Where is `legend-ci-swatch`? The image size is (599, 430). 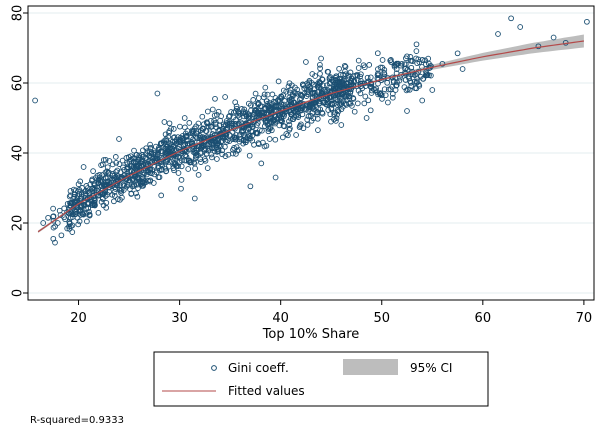
legend-ci-swatch is located at coordinates (370, 367).